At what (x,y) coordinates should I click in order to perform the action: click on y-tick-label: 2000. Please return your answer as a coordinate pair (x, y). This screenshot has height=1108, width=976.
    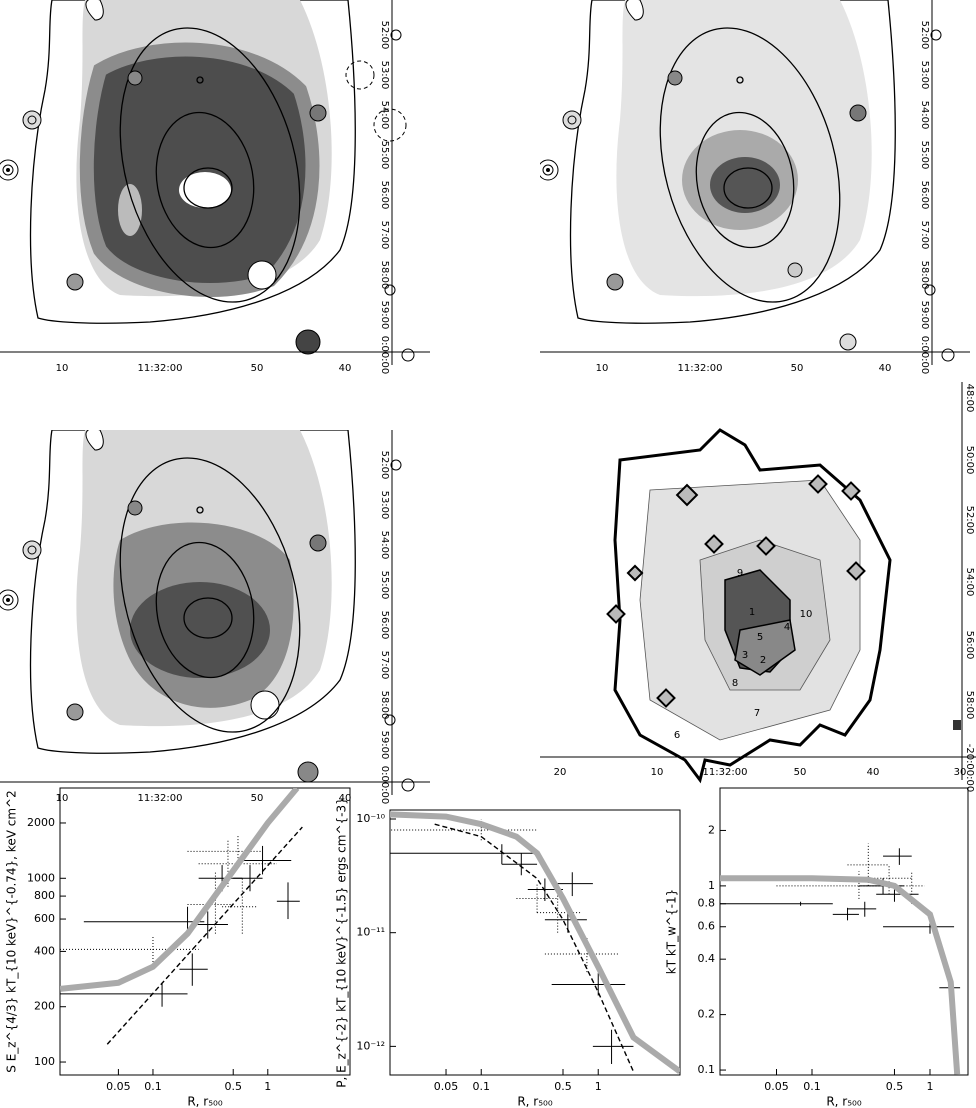
    Looking at the image, I should click on (41, 822).